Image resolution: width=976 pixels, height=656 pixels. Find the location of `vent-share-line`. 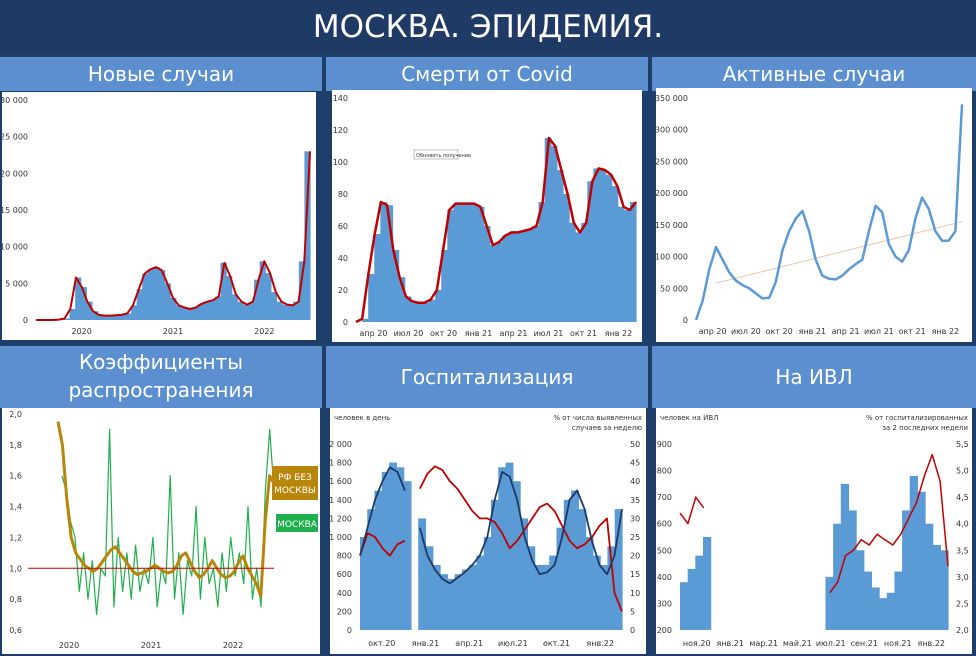

vent-share-line is located at coordinates (889, 523).